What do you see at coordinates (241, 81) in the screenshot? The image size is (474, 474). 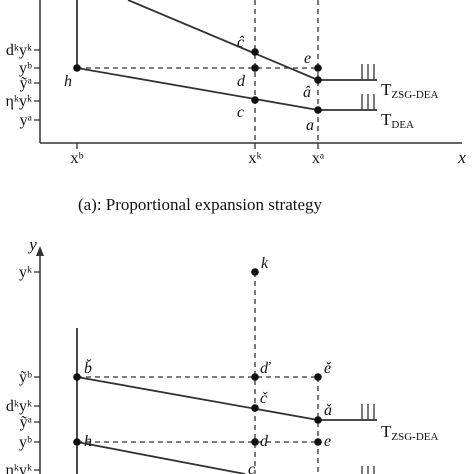 I see `panel-a-label-d: d` at bounding box center [241, 81].